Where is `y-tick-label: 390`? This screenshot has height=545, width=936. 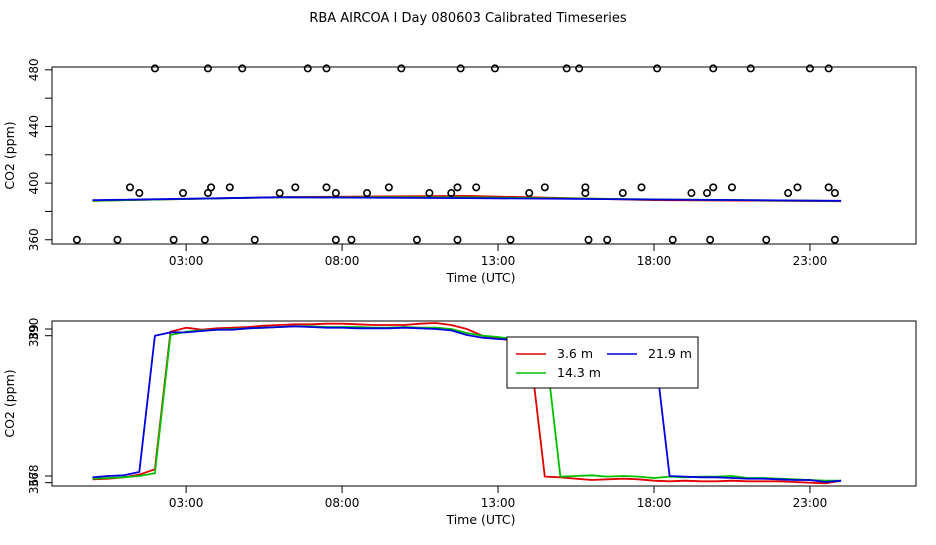
y-tick-label: 390 is located at coordinates (34, 329).